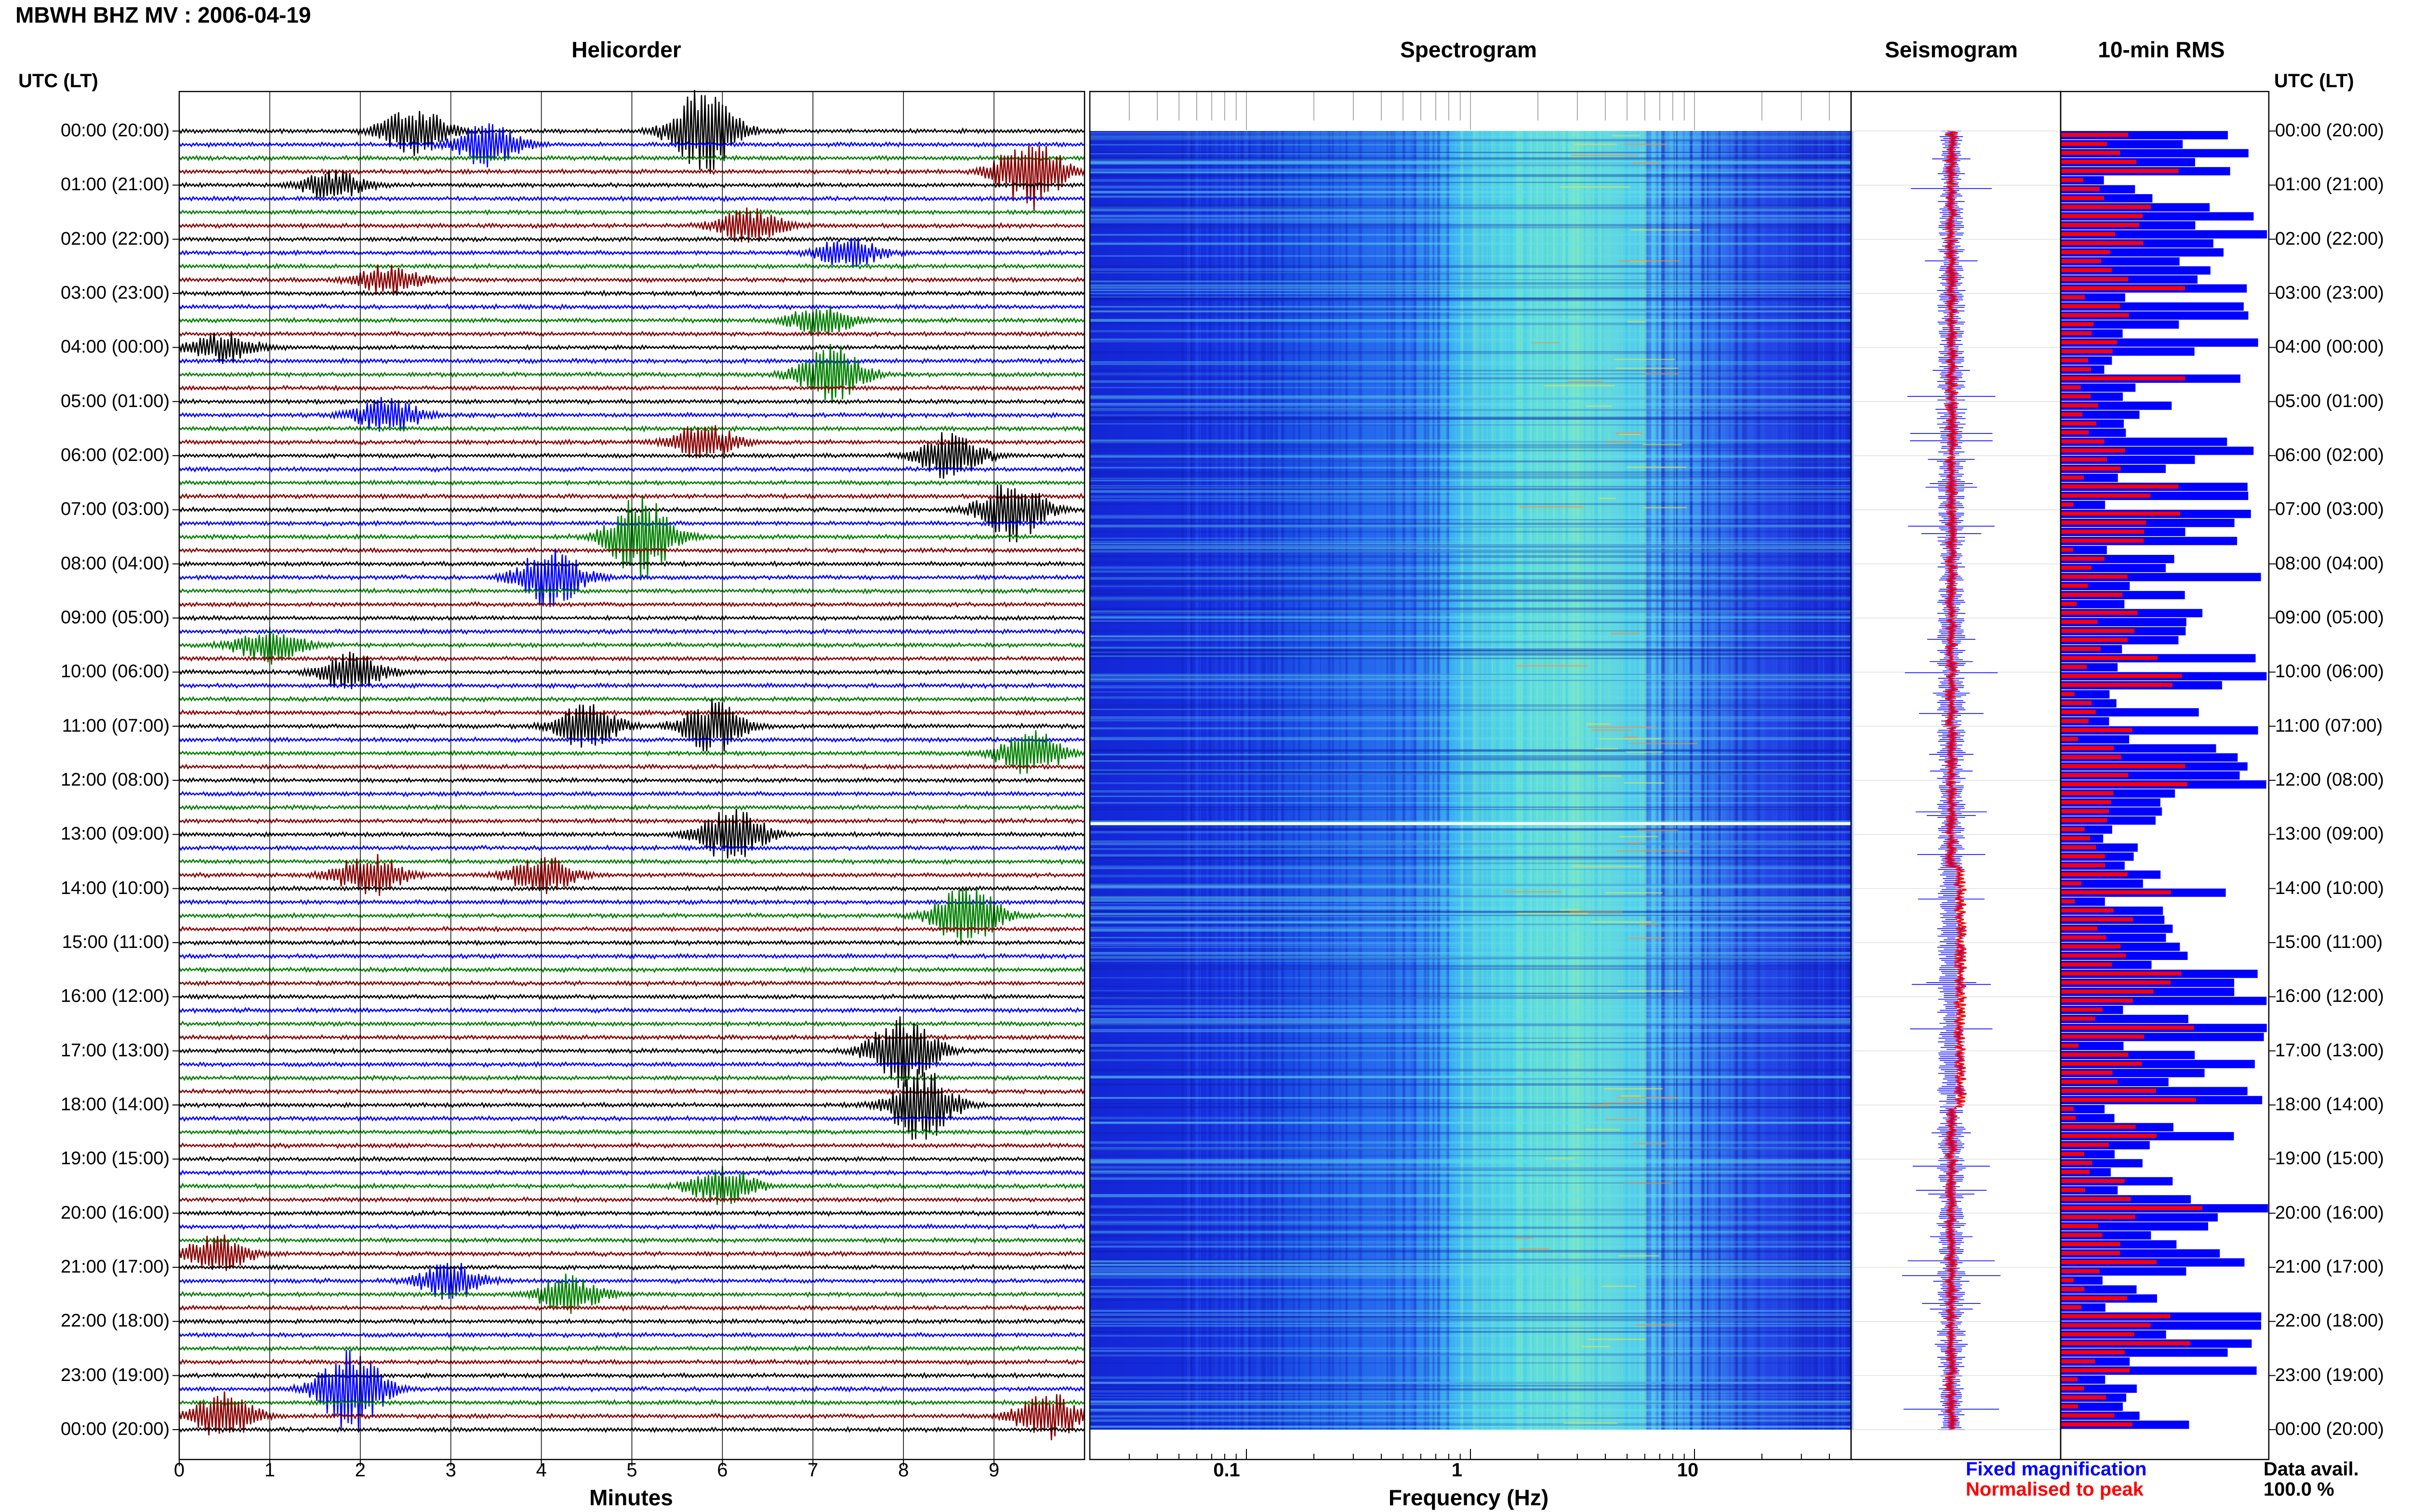 This screenshot has height=1512, width=2409. I want to click on frequency-axis-label: Frequency (Hz), so click(1468, 1497).